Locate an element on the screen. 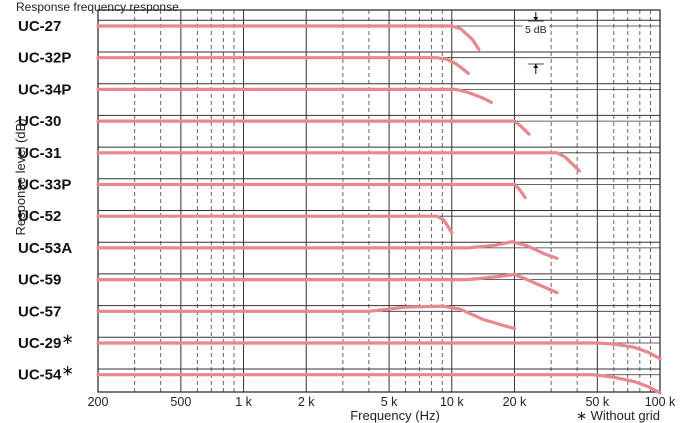 Image resolution: width=691 pixels, height=423 pixels. x-tick-label: 20 k is located at coordinates (515, 402).